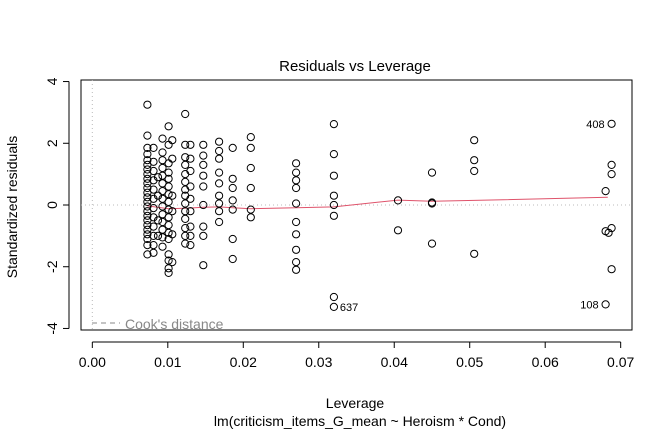 The width and height of the screenshot is (672, 432). I want to click on smooth-line, so click(377, 203).